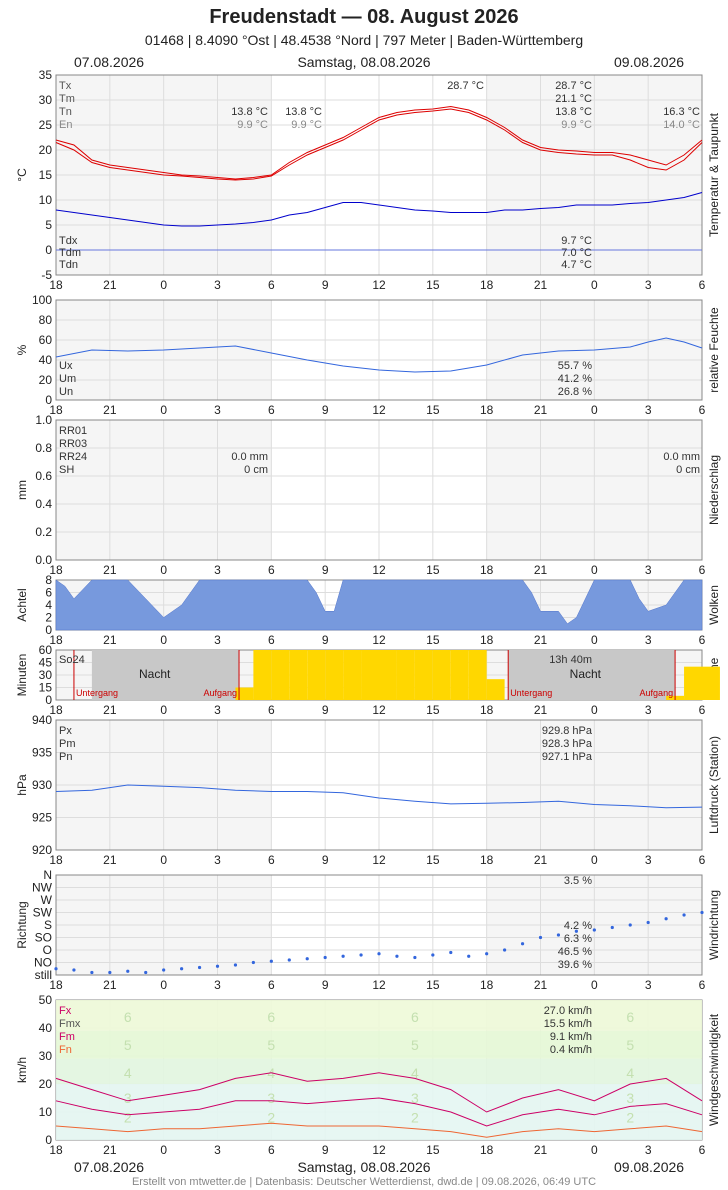  Describe the element at coordinates (48, 605) in the screenshot. I see `y-tick-label: 4` at that location.